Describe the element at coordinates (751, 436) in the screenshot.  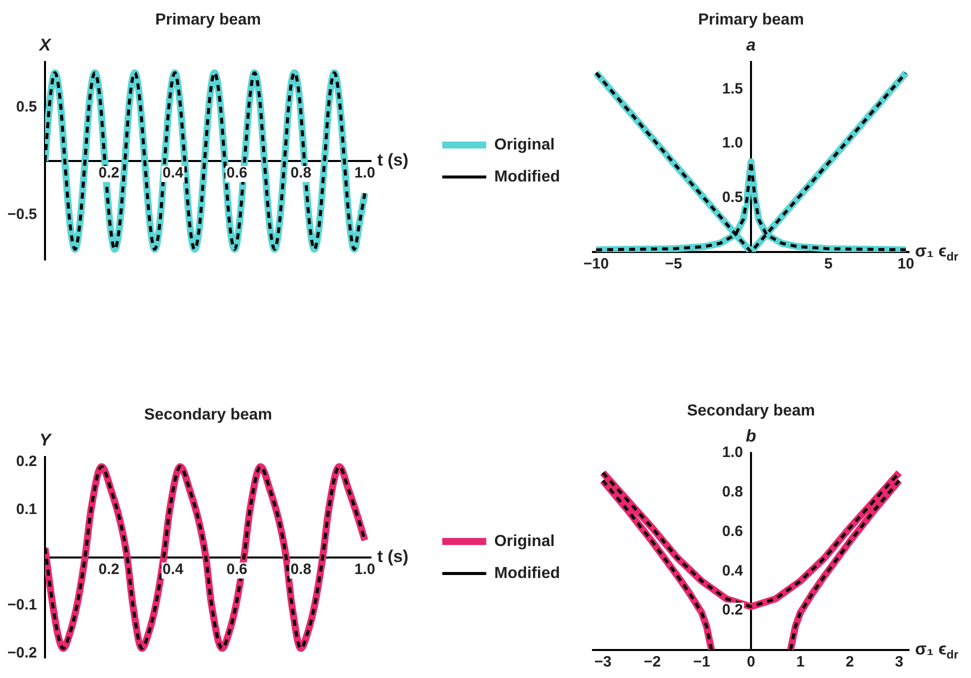
I see `y-axis-title: b` at that location.